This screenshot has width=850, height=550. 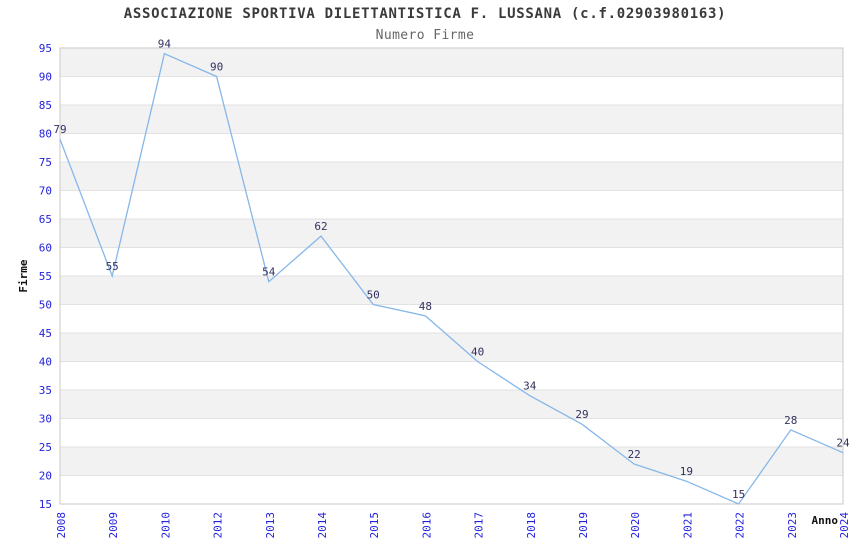 I want to click on point-label: 55, so click(x=112, y=266).